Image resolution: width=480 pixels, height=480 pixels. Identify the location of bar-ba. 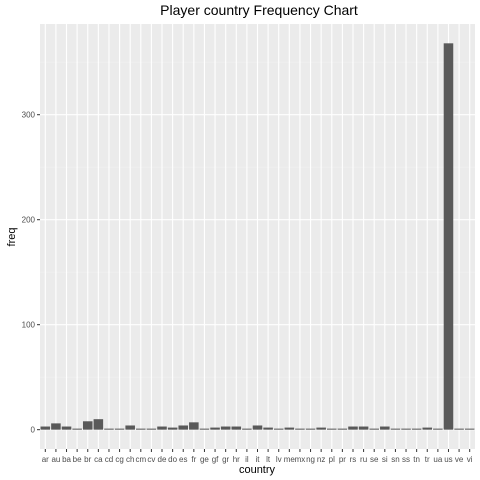
(66, 428).